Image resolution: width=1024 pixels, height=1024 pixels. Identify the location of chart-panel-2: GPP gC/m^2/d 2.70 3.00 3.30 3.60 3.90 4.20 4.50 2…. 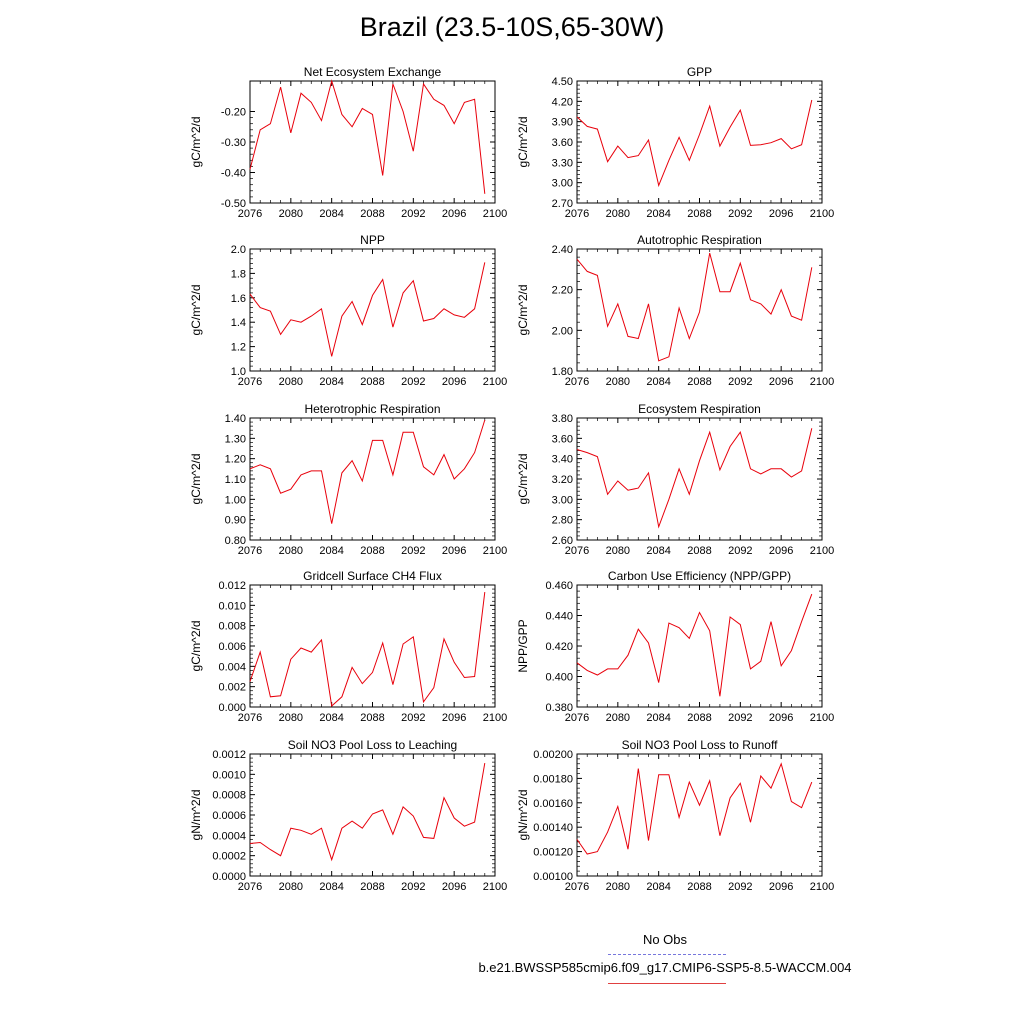
(675, 142).